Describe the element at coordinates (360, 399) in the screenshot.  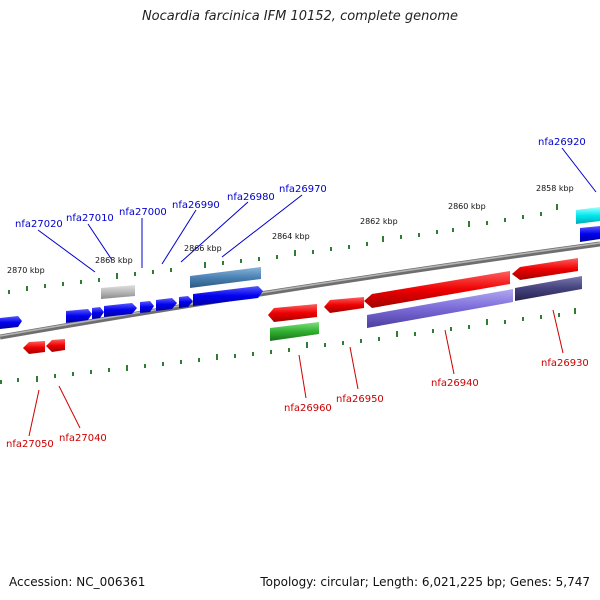
I see `gene-label: nfa26950` at that location.